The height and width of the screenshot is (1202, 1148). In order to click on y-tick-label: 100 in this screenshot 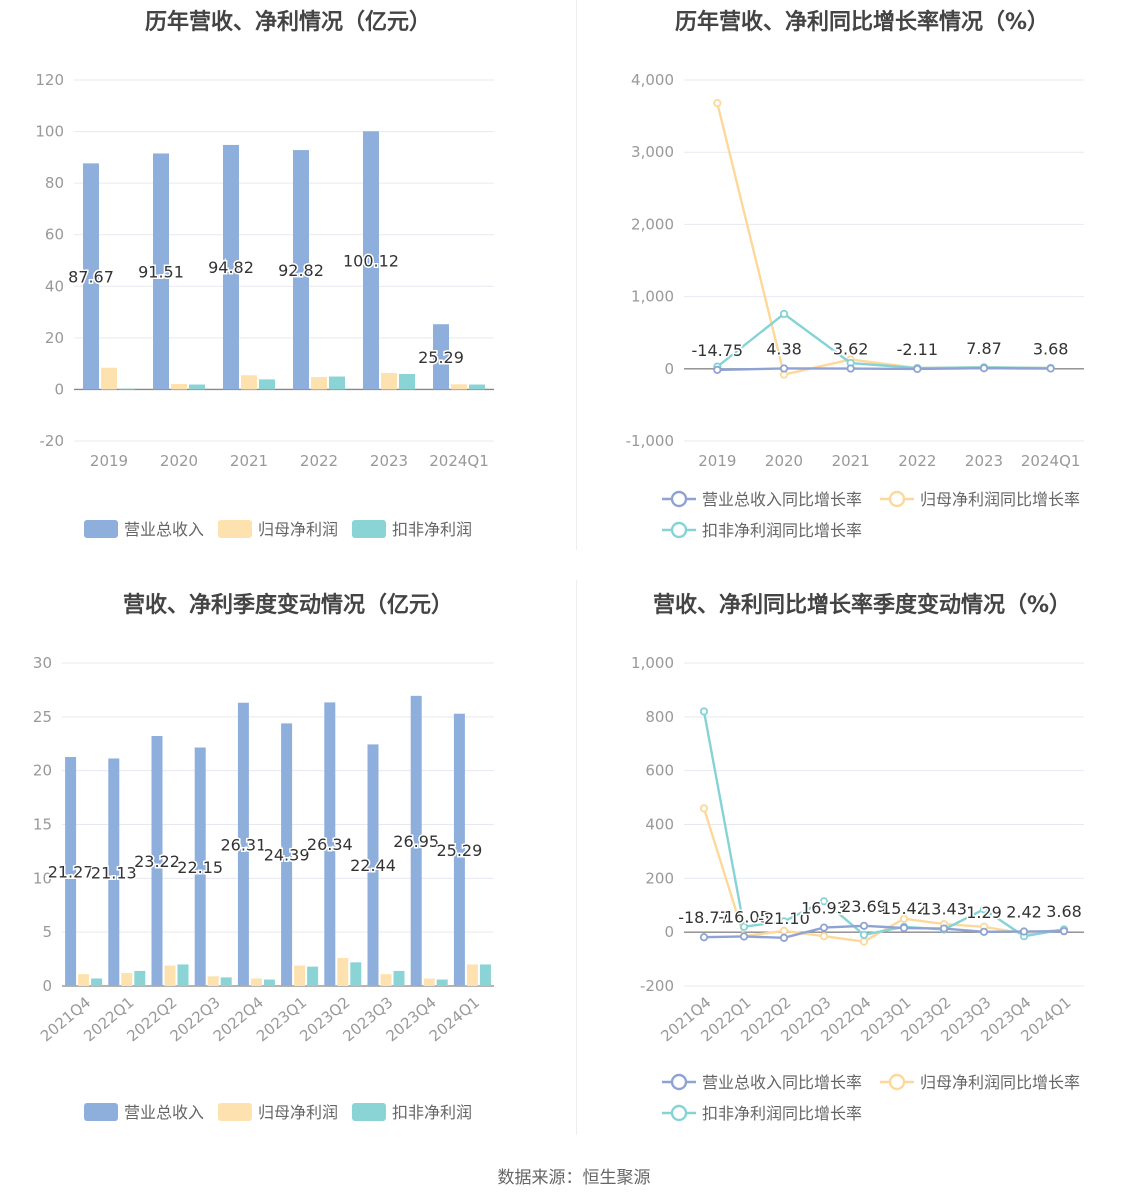, I will do `click(49, 132)`.